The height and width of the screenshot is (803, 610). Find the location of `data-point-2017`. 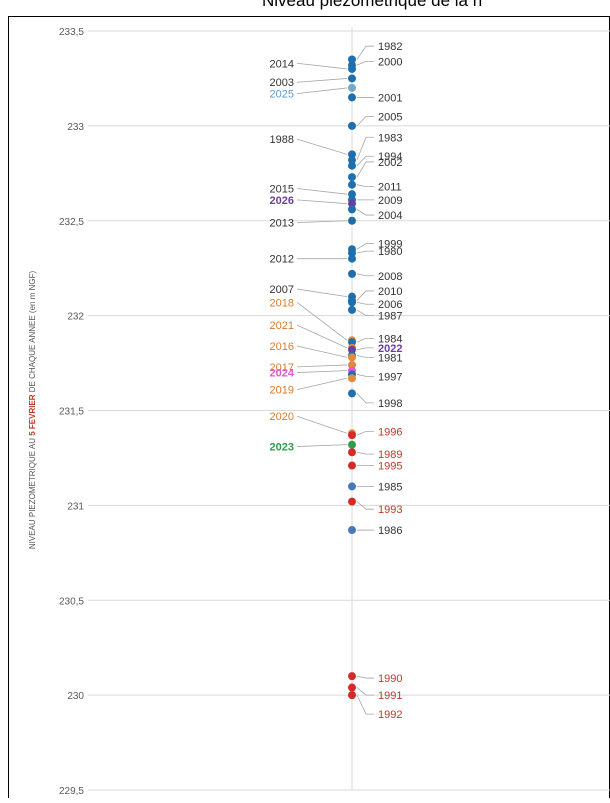

data-point-2017 is located at coordinates (352, 364).